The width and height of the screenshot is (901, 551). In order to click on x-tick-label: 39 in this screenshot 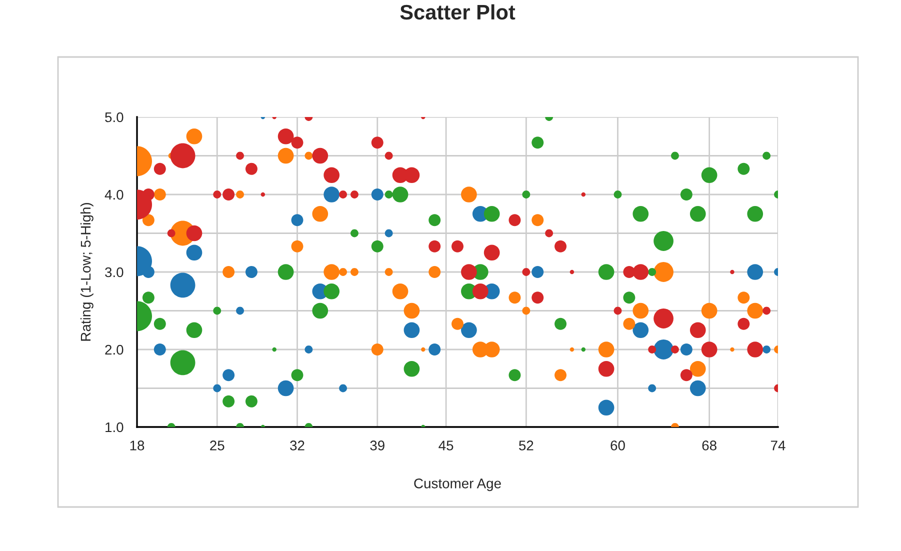, I will do `click(377, 445)`.